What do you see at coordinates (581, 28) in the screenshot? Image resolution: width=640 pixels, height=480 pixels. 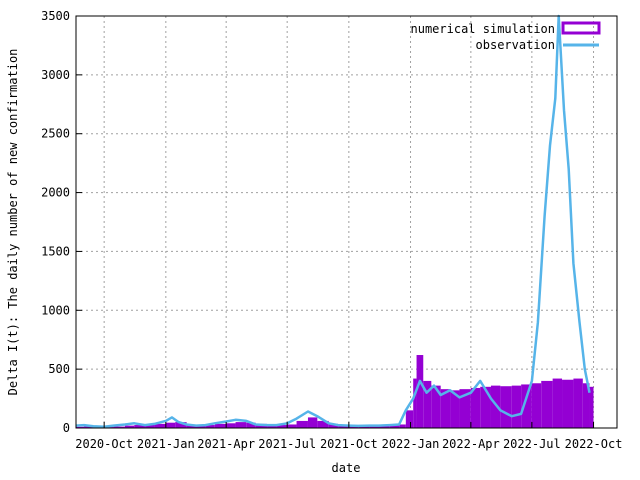 I see `legend-swatch-numerical-simulation` at bounding box center [581, 28].